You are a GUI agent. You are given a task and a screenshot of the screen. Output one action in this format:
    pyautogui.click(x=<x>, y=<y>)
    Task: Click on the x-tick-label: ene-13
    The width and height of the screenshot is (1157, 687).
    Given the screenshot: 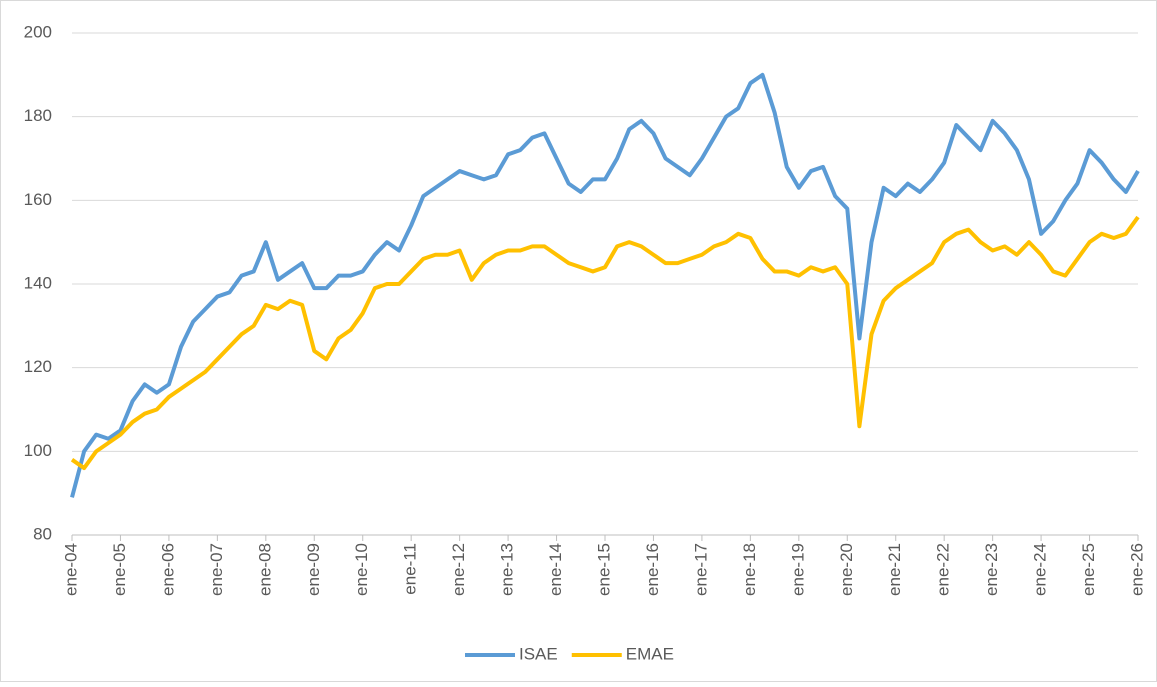 What is the action you would take?
    pyautogui.click(x=507, y=569)
    